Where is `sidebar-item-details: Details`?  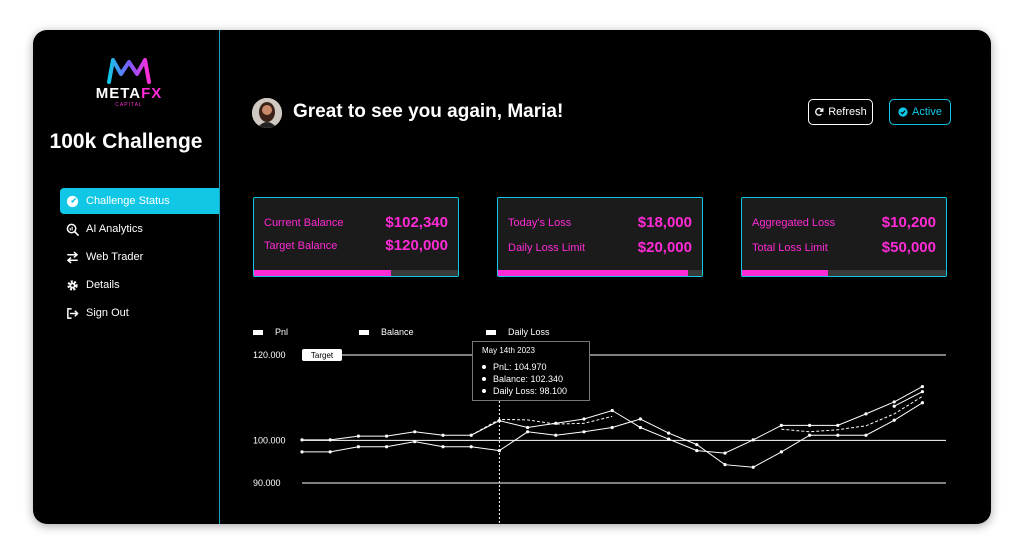 sidebar-item-details: Details is located at coordinates (139, 285).